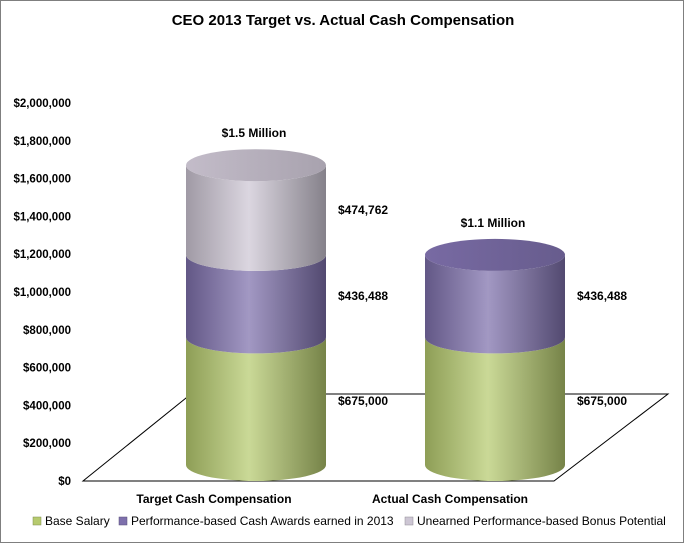  What do you see at coordinates (254, 133) in the screenshot?
I see `total-label: $1.5 Million` at bounding box center [254, 133].